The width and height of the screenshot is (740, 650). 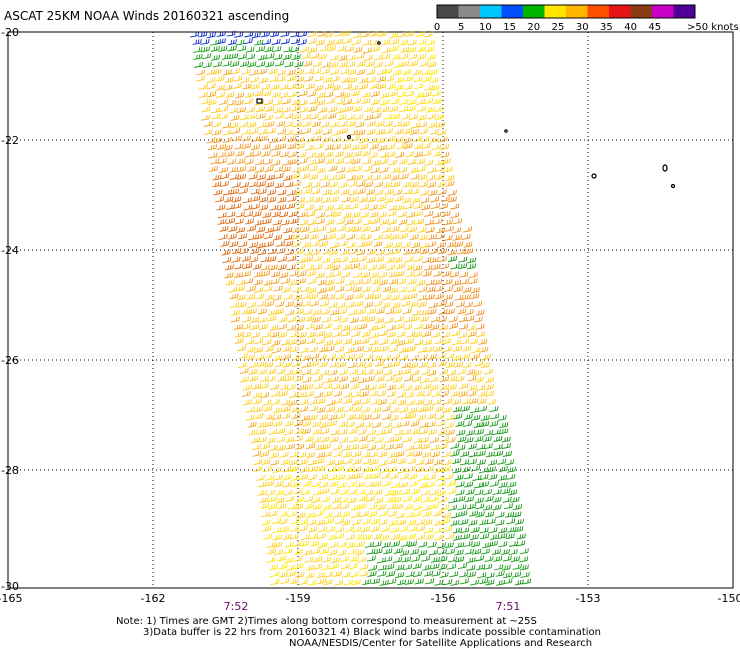 I want to click on latitude-labels: -20 -22 -24 -26 -28 -30, so click(x=10, y=309).